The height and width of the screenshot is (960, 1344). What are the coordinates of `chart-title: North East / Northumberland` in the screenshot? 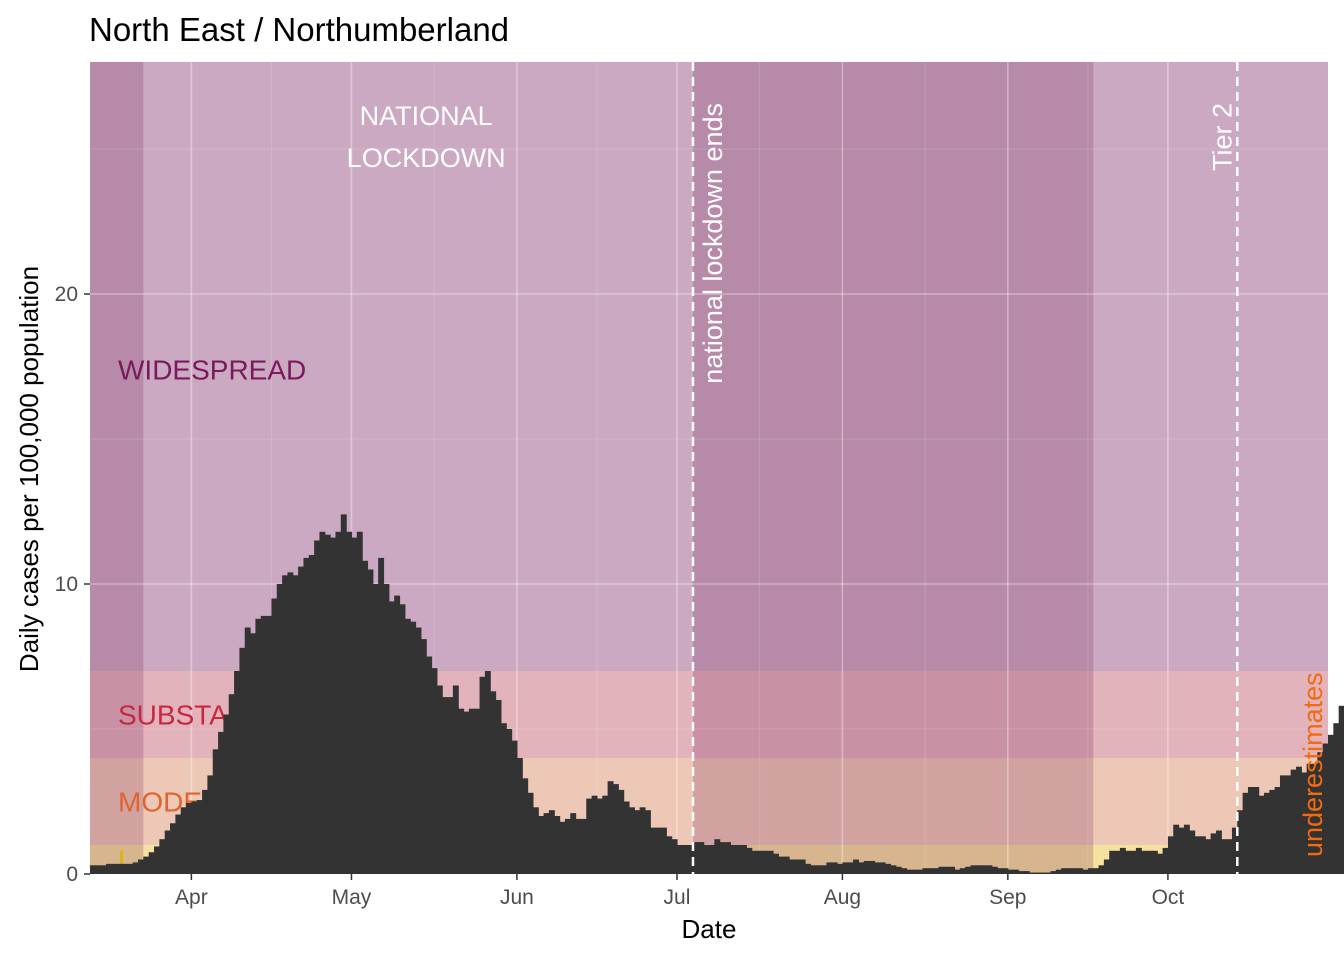 It's located at (299, 29).